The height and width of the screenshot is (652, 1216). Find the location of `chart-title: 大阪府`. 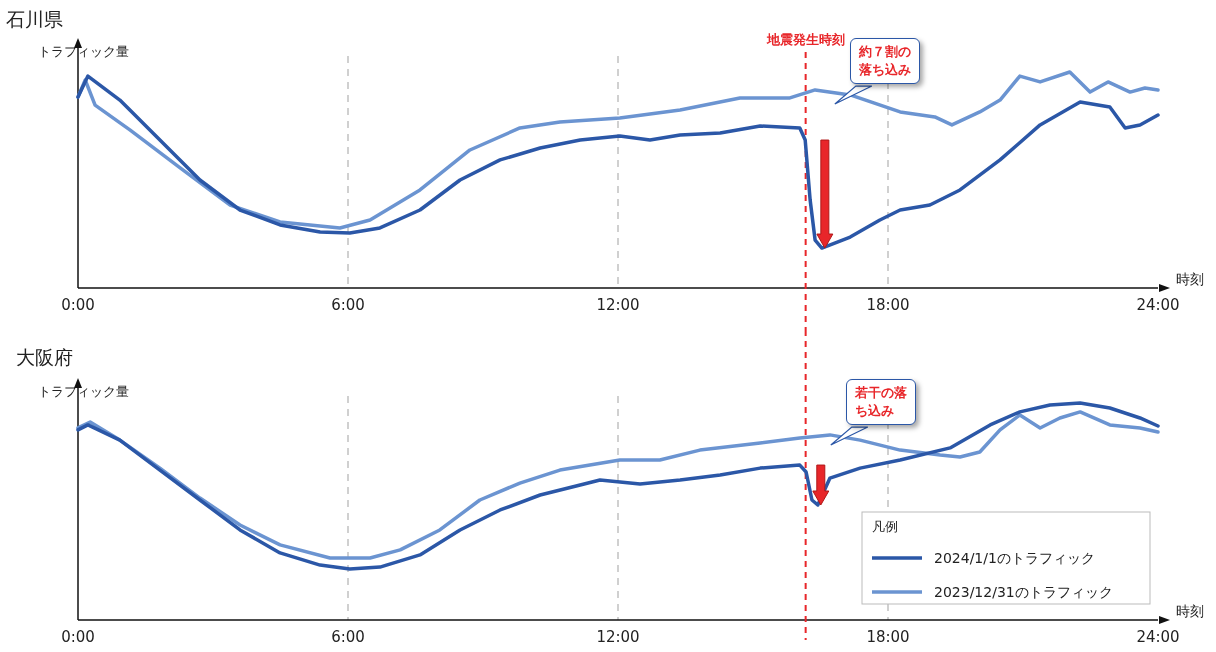

chart-title: 大阪府 is located at coordinates (44, 357).